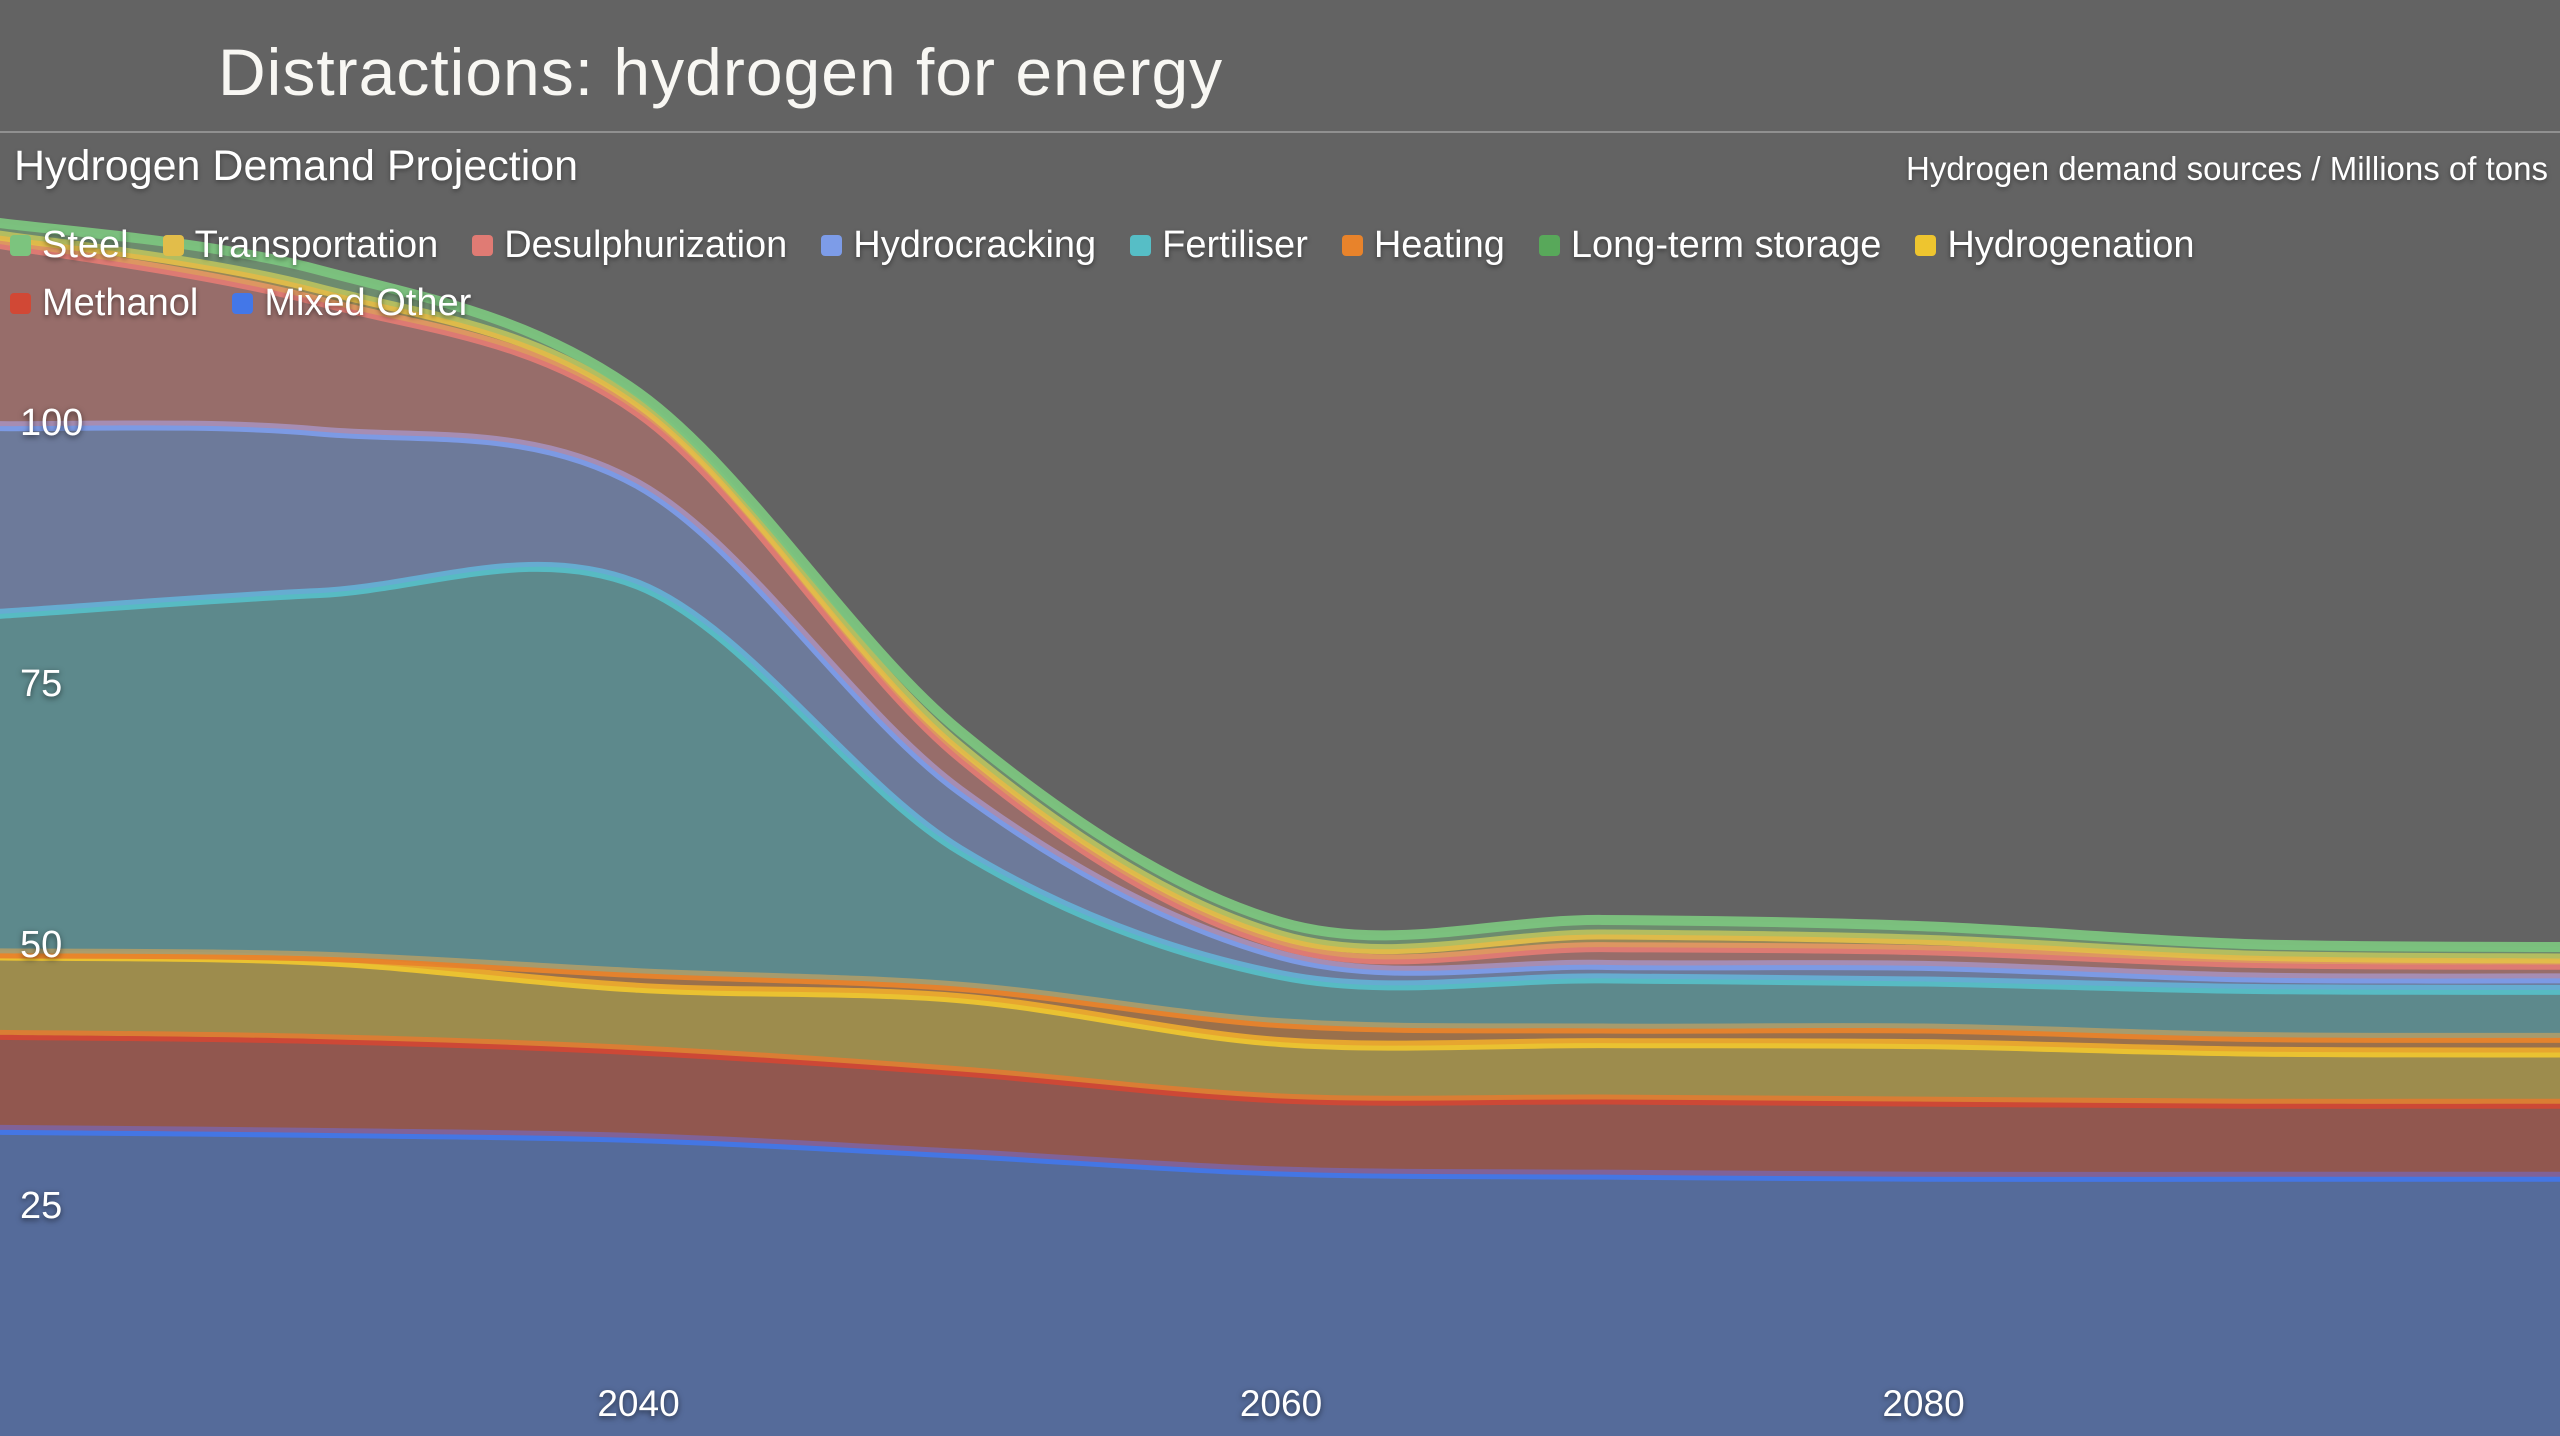 This screenshot has width=2560, height=1436. Describe the element at coordinates (1280, 995) in the screenshot. I see `line-heating` at that location.